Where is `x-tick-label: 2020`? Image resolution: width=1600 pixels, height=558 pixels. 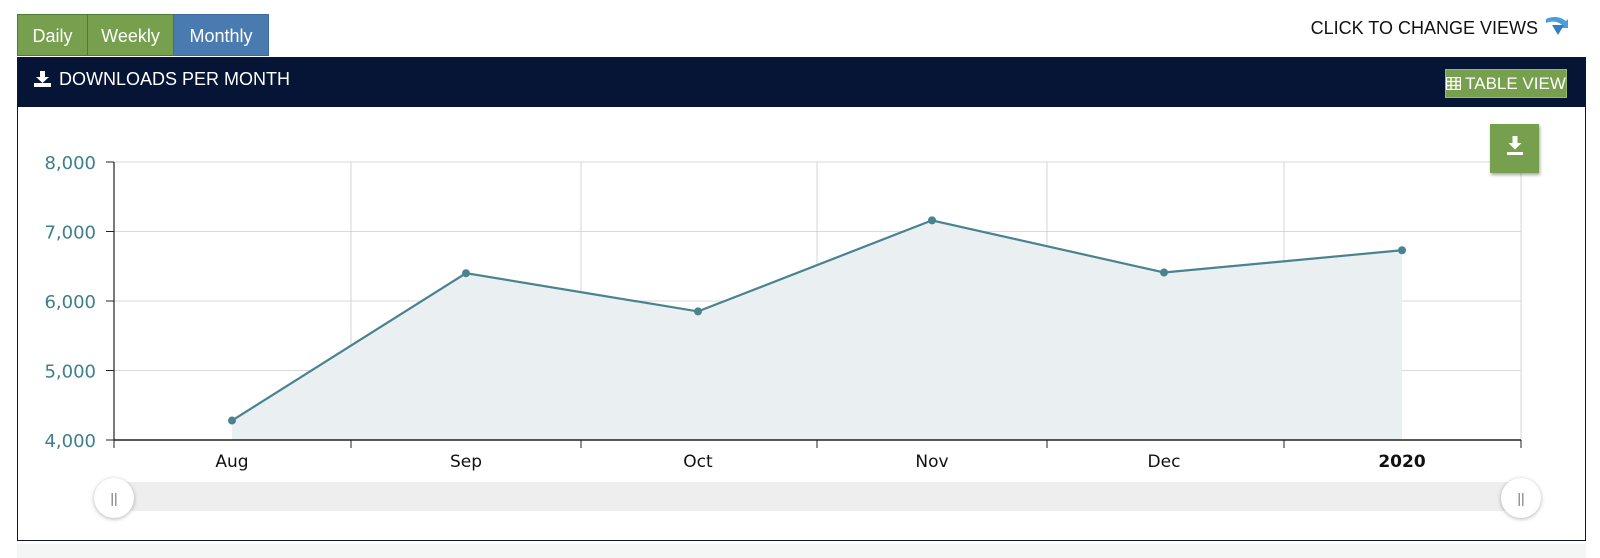 x-tick-label: 2020 is located at coordinates (1401, 462).